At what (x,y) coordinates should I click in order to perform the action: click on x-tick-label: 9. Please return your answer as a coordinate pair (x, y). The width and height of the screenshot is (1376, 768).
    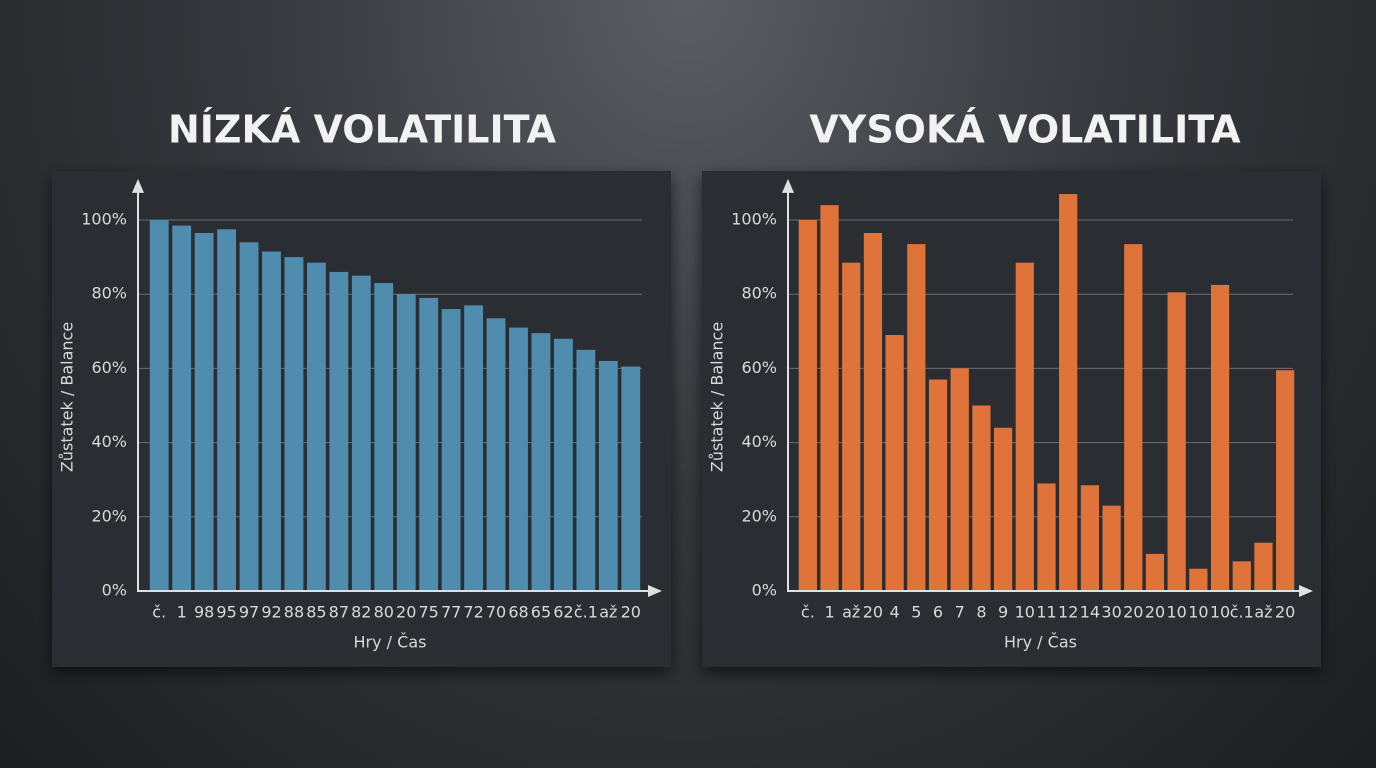
    Looking at the image, I should click on (1003, 612).